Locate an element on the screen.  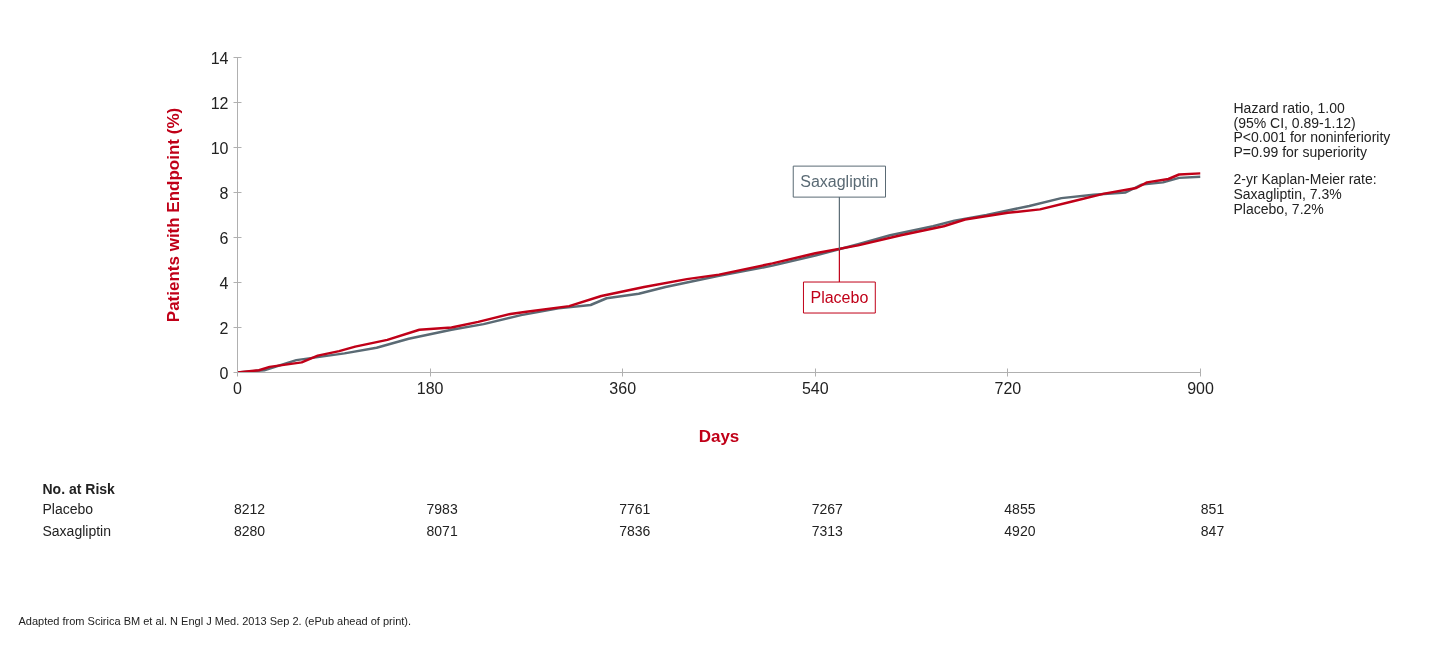
y-tick-label: 2 is located at coordinates (224, 328).